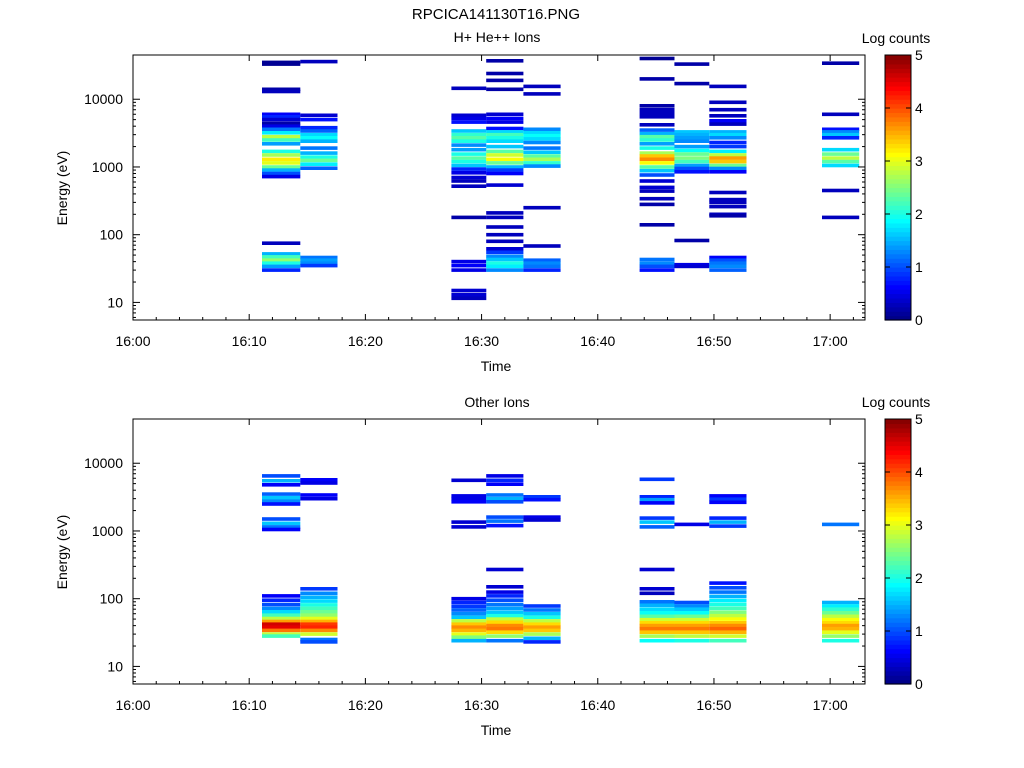 This screenshot has width=1024, height=768. What do you see at coordinates (919, 161) in the screenshot?
I see `colorbar-tick-label: 3` at bounding box center [919, 161].